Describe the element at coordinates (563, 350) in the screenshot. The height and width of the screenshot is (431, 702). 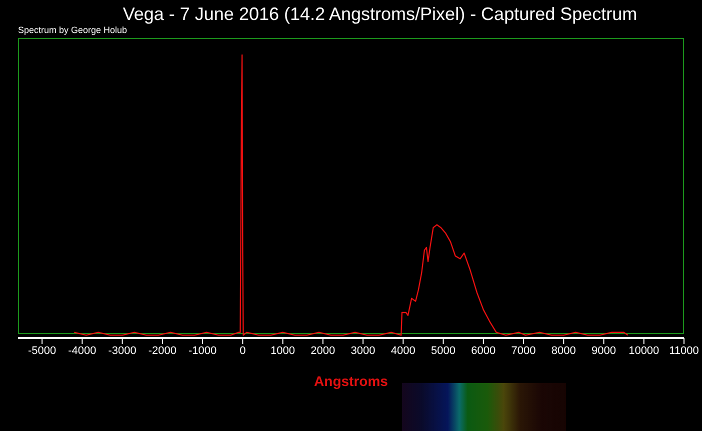
I see `x-tick-label: 8000` at that location.